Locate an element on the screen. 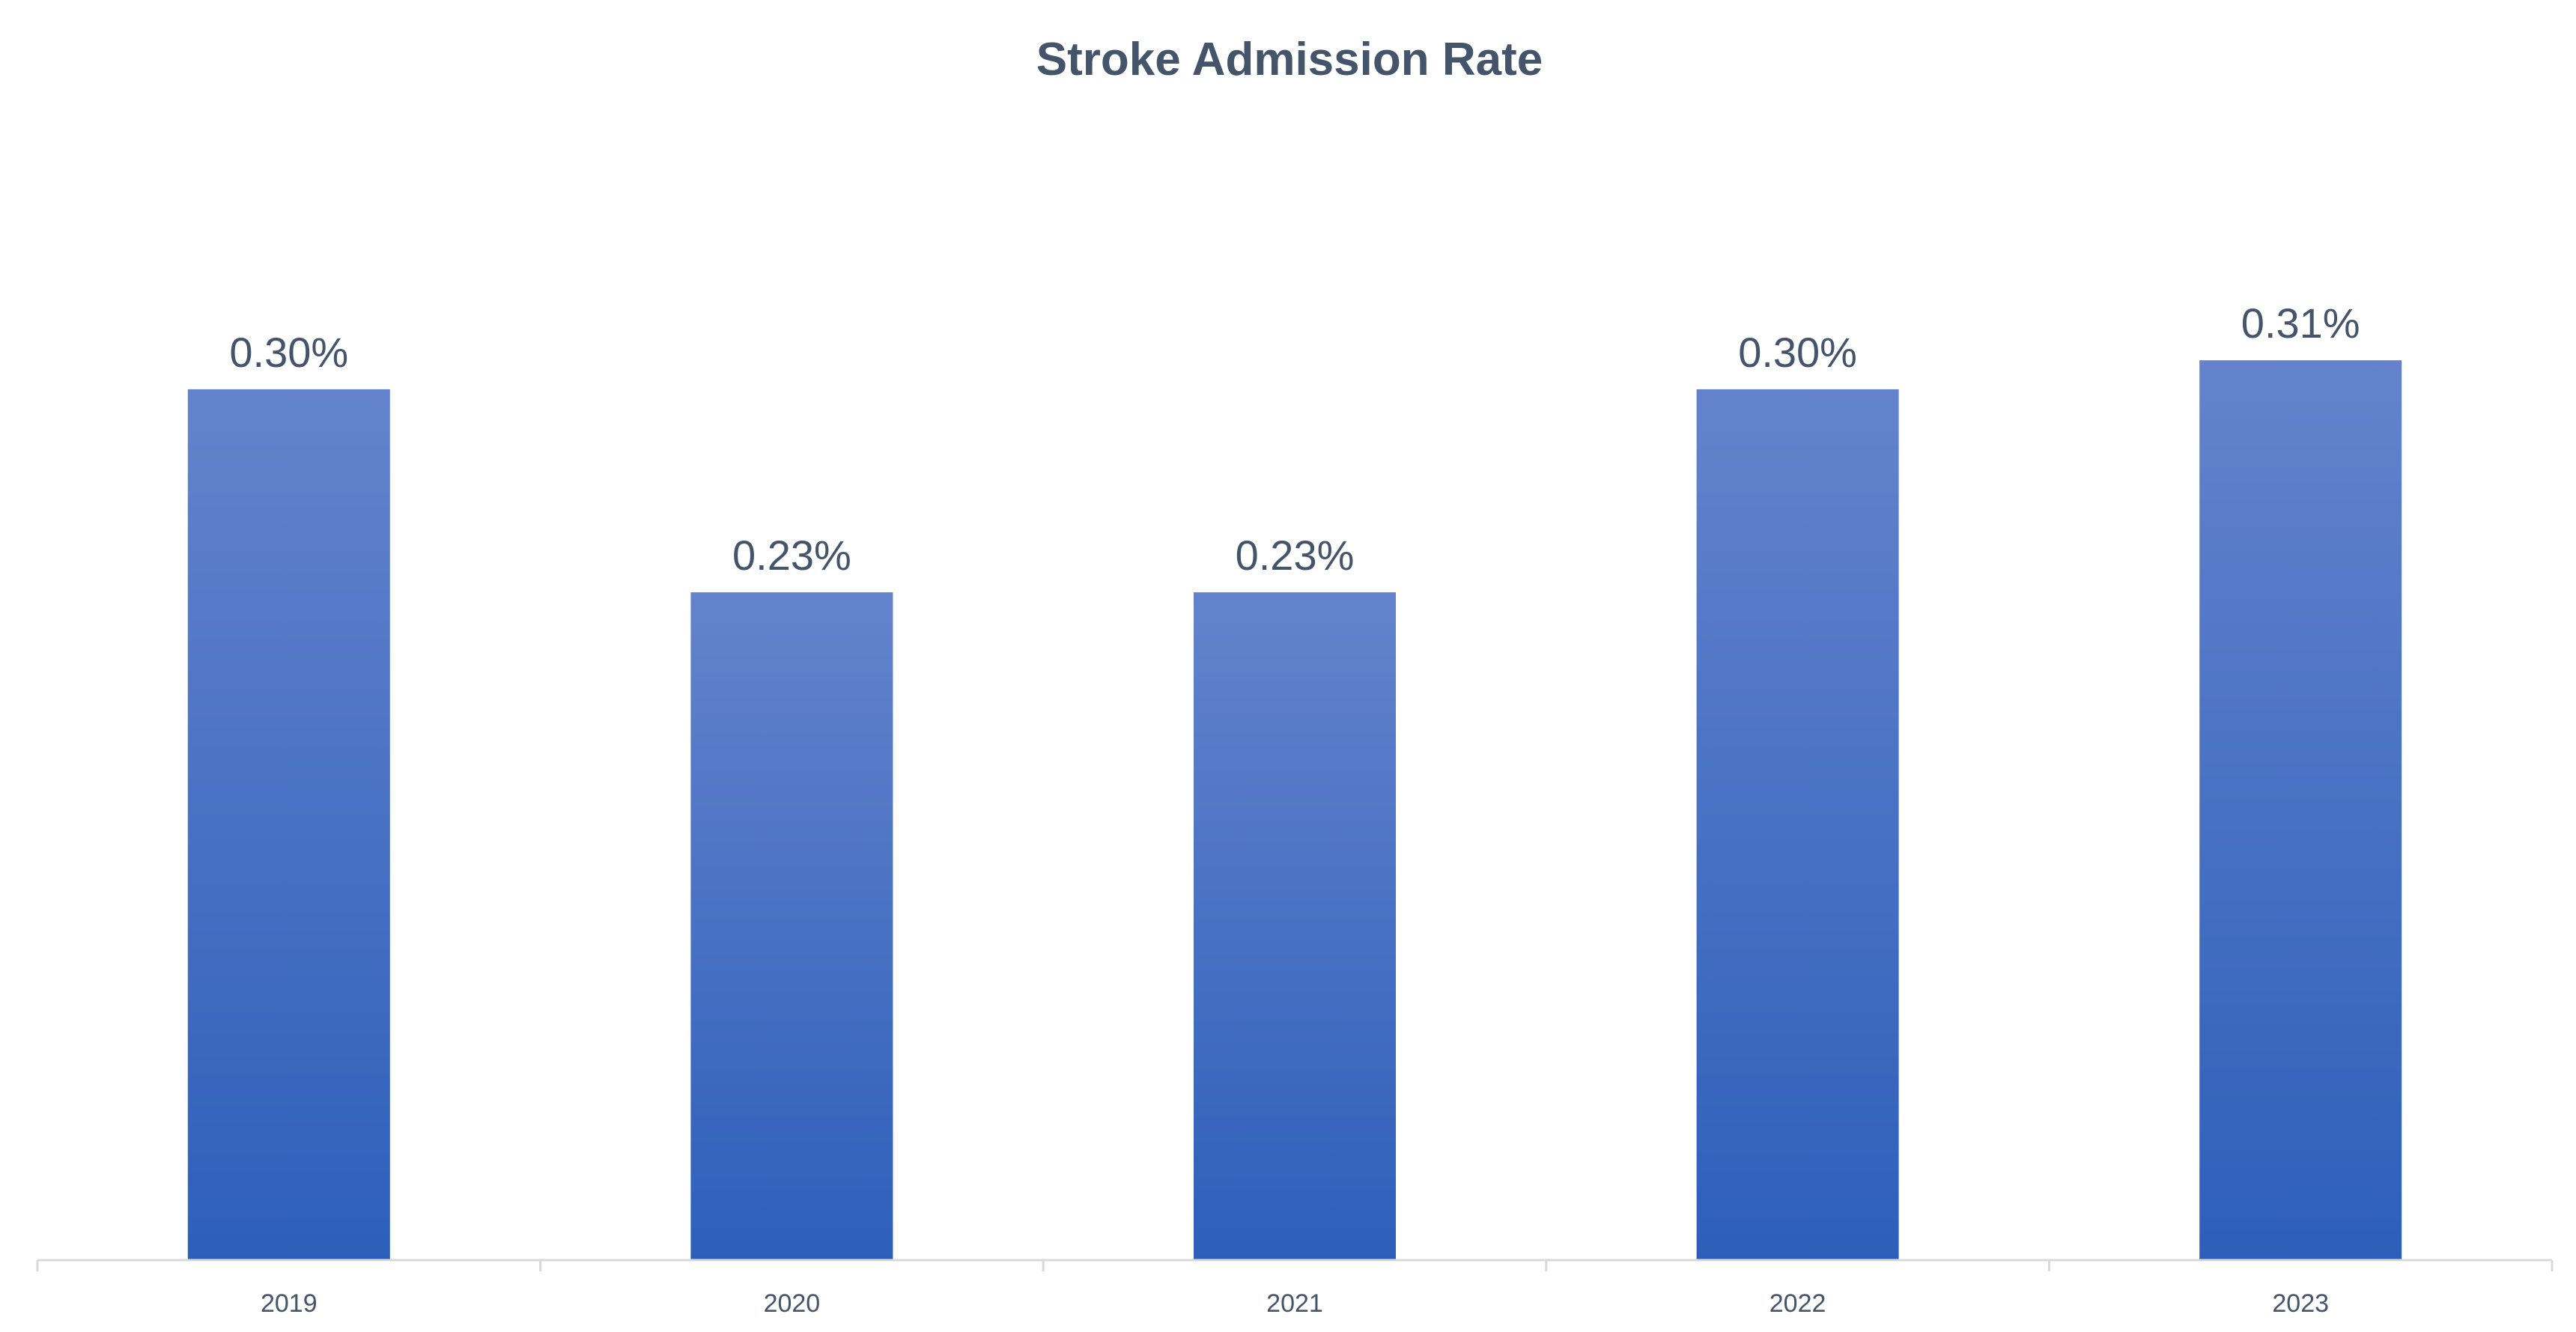  x-tick-label-2019: 2019 is located at coordinates (289, 1303).